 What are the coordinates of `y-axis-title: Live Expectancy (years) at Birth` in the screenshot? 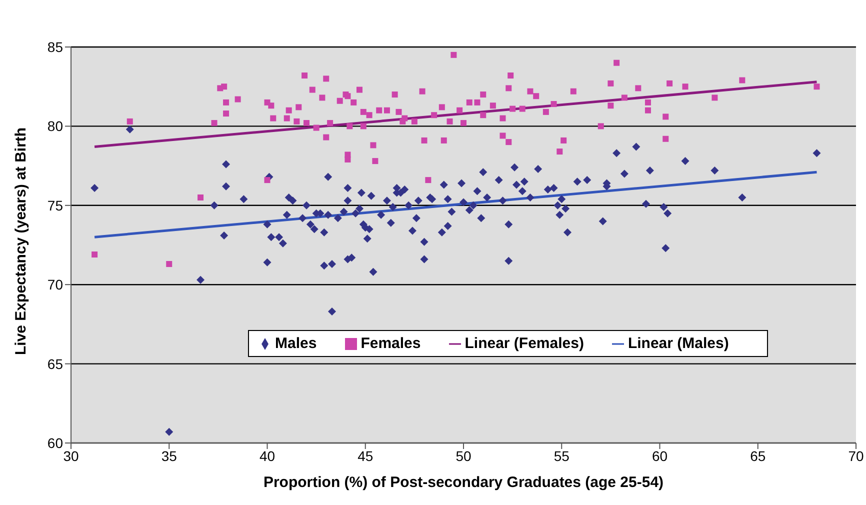 It's located at (21, 241).